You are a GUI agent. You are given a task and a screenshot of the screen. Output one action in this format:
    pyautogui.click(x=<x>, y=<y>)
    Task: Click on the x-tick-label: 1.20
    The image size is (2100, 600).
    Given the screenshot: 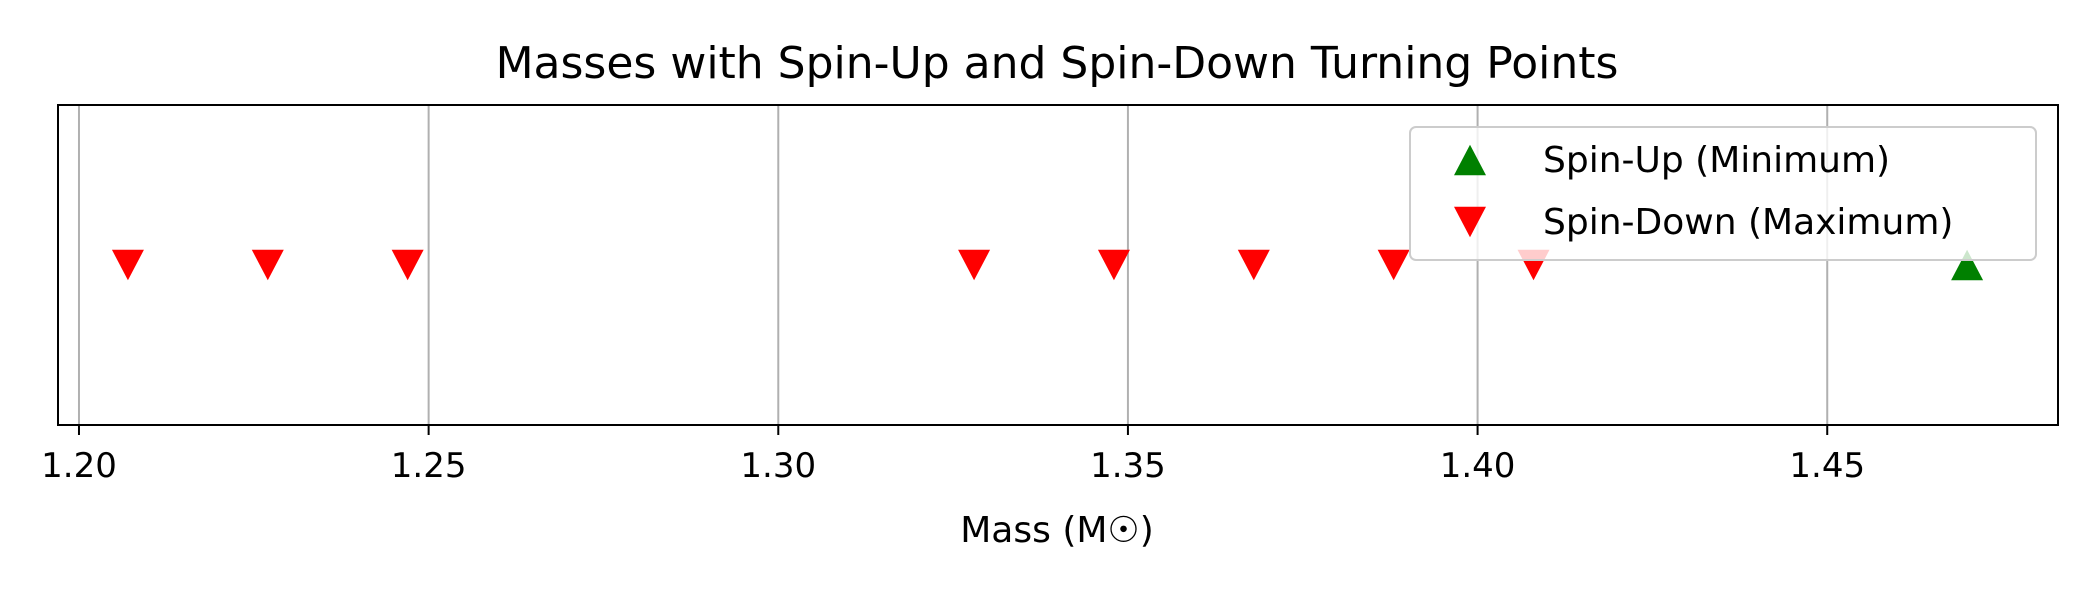 What is the action you would take?
    pyautogui.click(x=79, y=466)
    